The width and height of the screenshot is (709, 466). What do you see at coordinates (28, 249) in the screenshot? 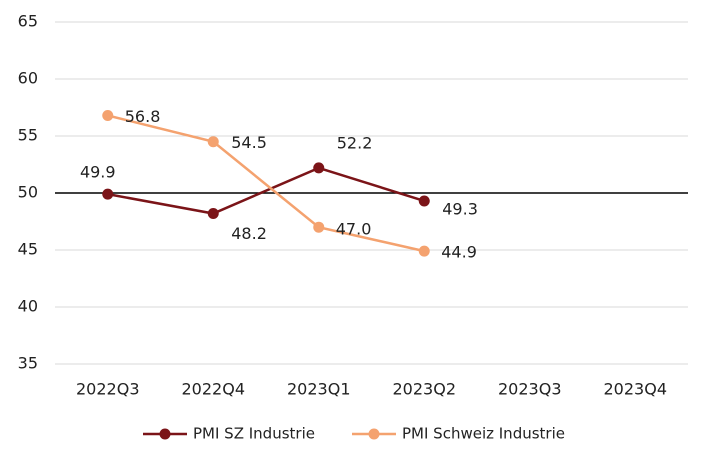
I see `y-tick-label: 45` at bounding box center [28, 249].